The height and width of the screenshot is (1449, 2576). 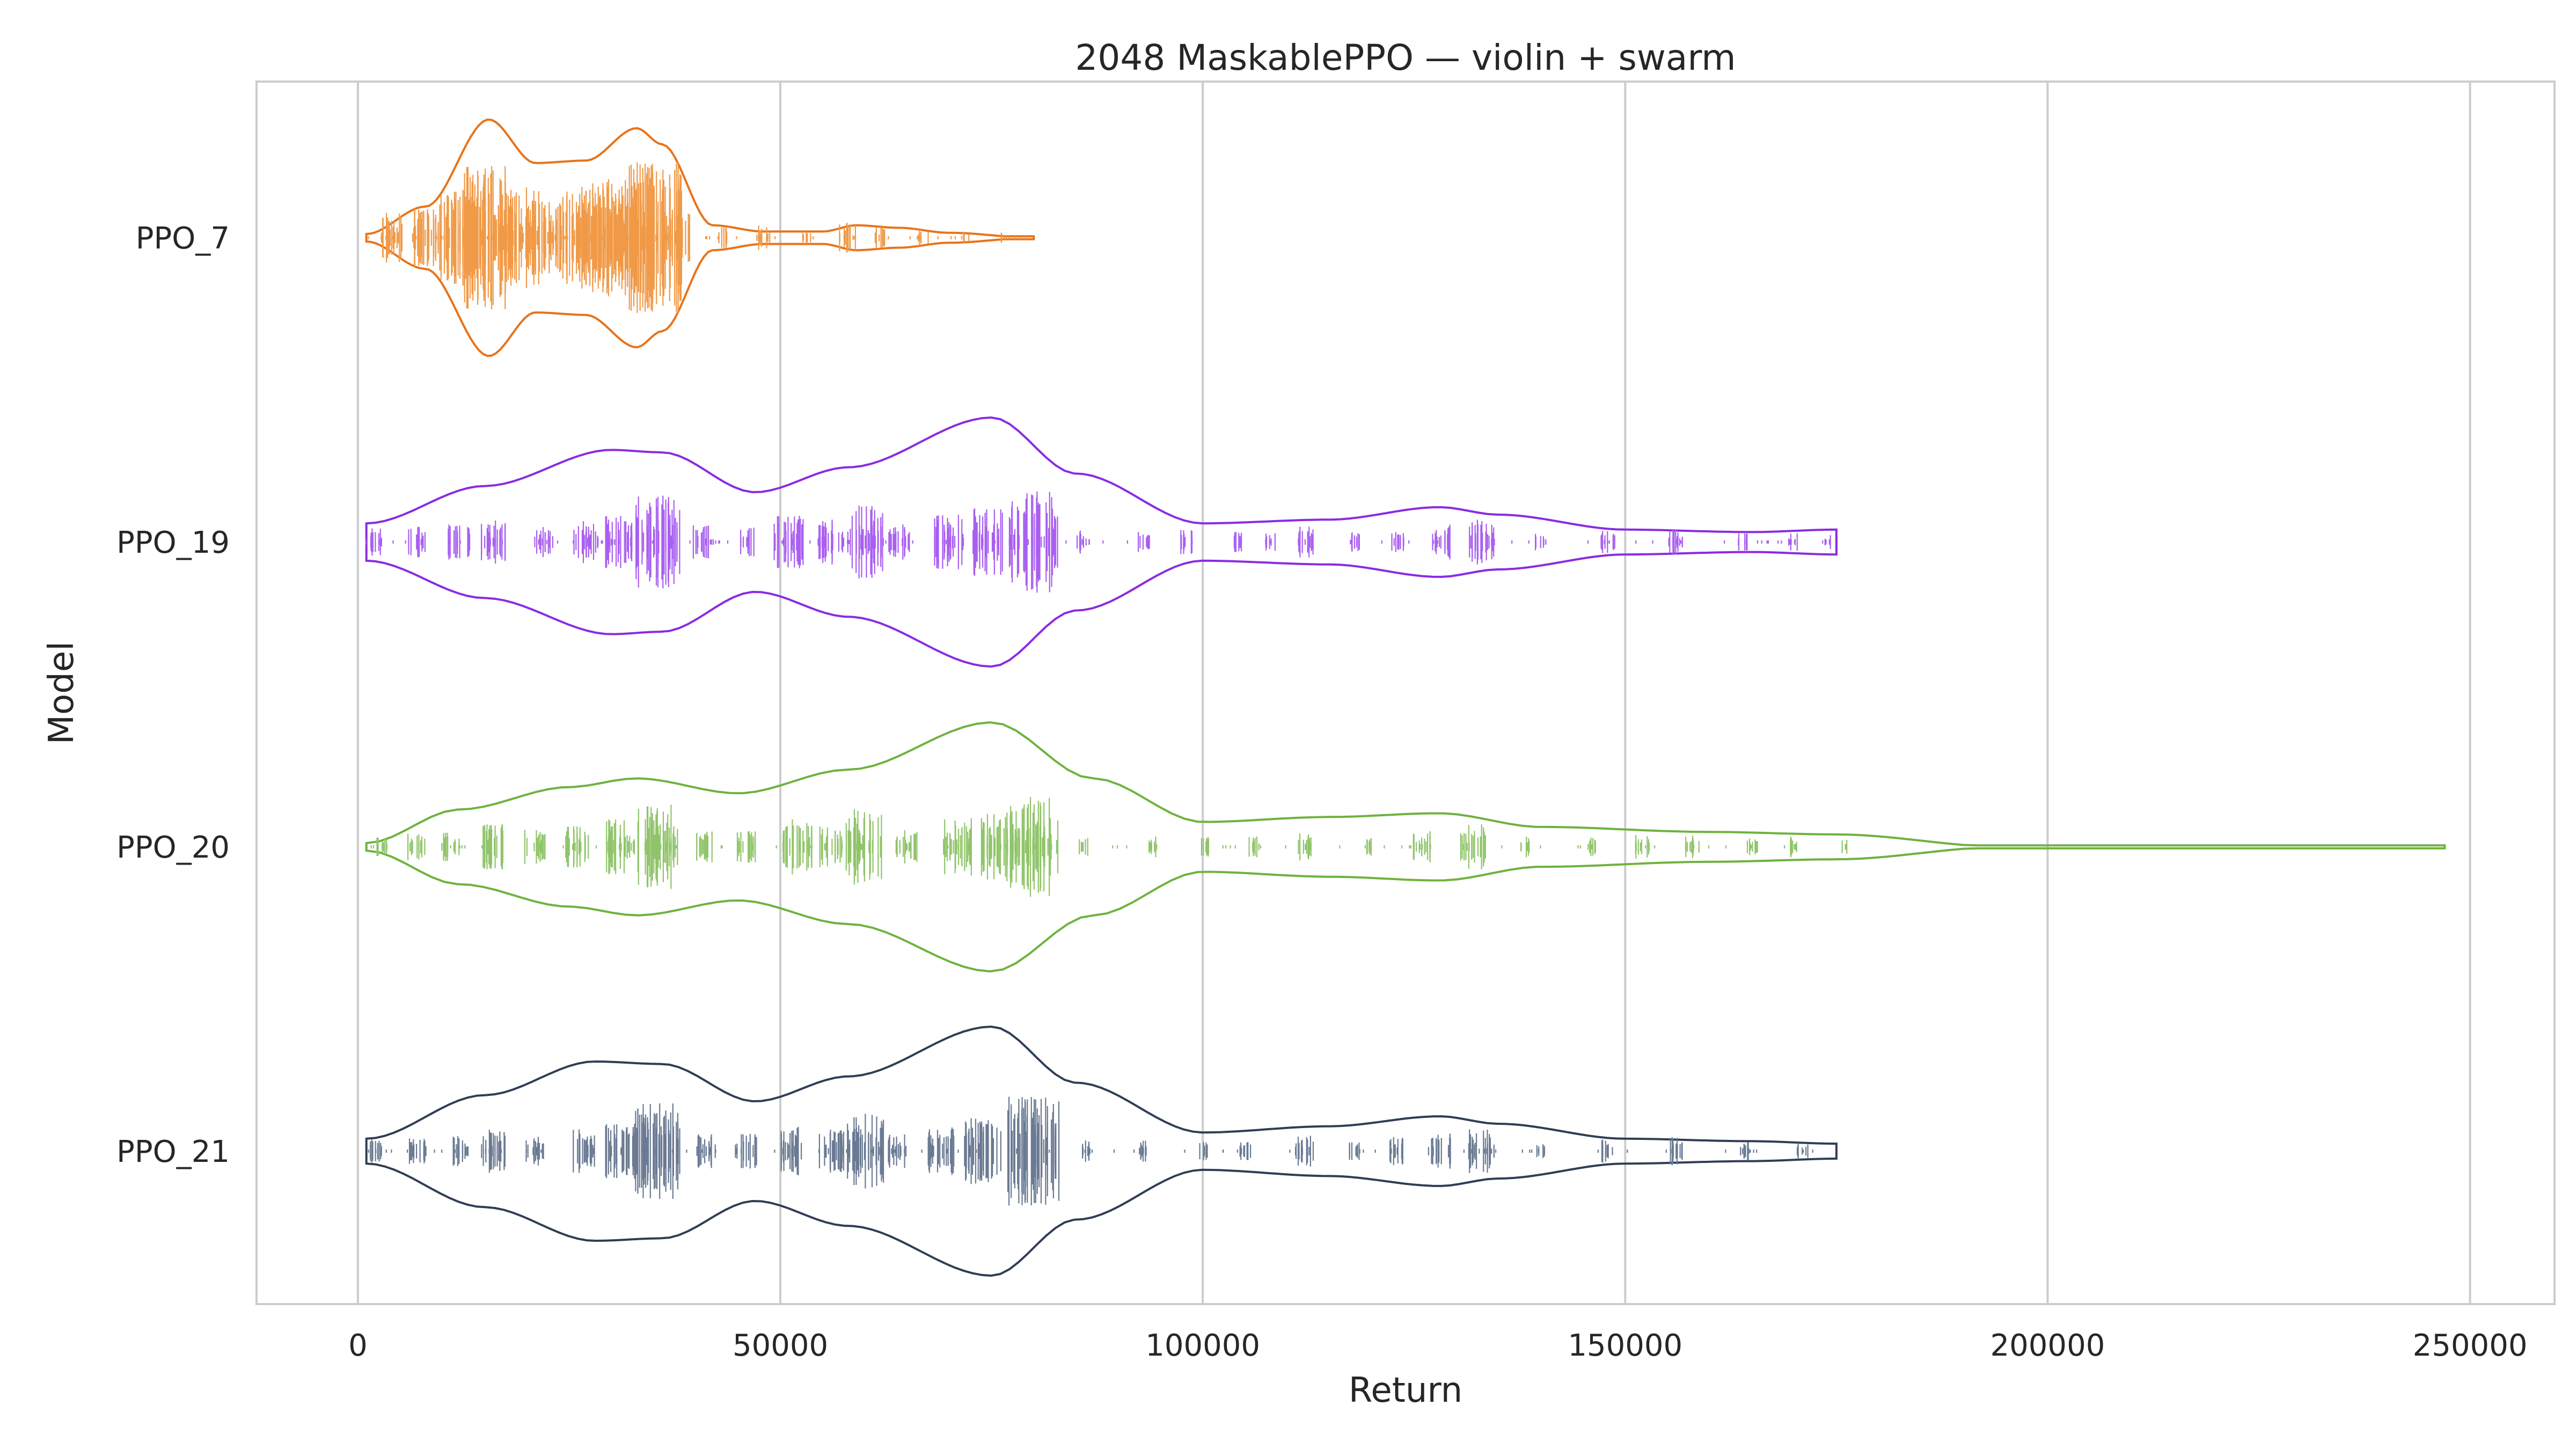 I want to click on y-tick-label: PPO_21, so click(x=173, y=1152).